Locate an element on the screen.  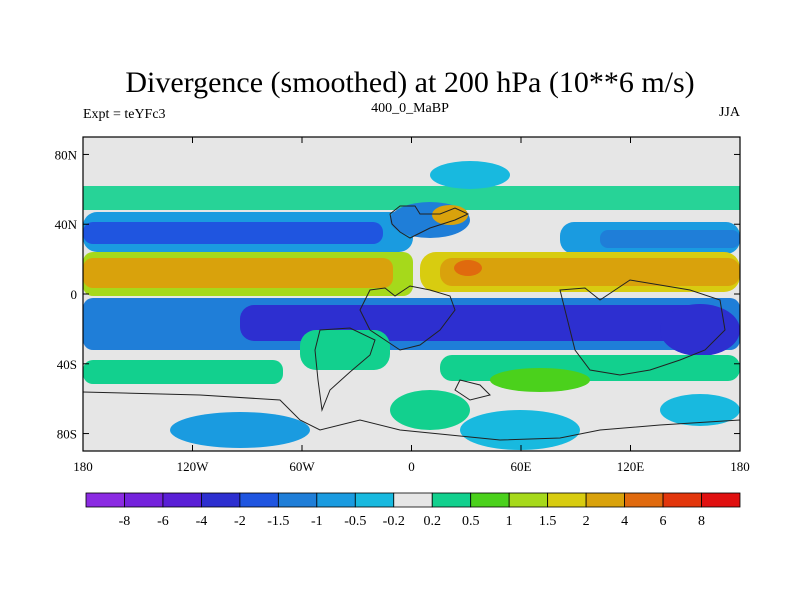
colorbar-label: 4 is located at coordinates (624, 521).